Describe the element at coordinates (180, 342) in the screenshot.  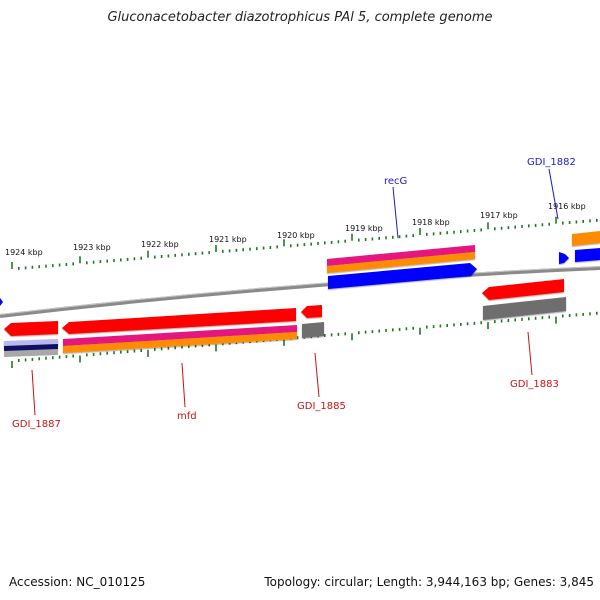
I see `mfd-orange-feature` at that location.